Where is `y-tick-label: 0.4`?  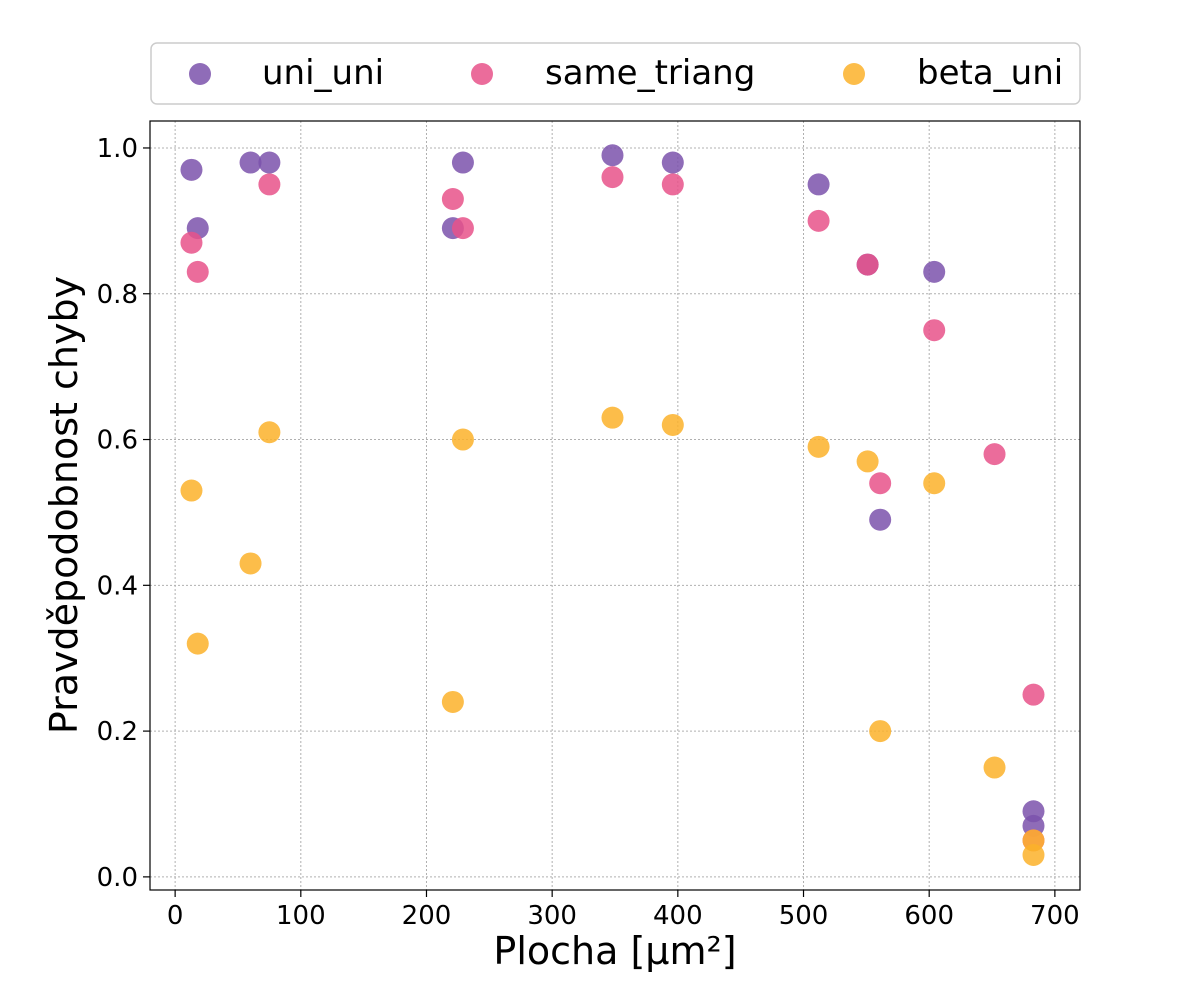 y-tick-label: 0.4 is located at coordinates (117, 586).